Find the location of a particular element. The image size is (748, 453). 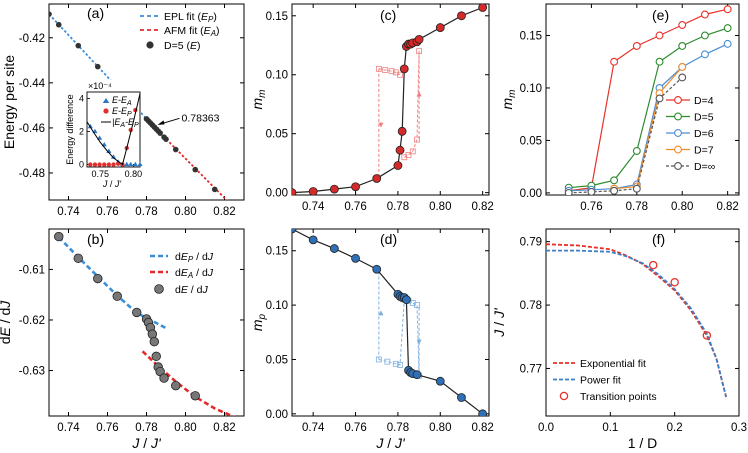

x-axis-label: J / J' is located at coordinates (146, 443).